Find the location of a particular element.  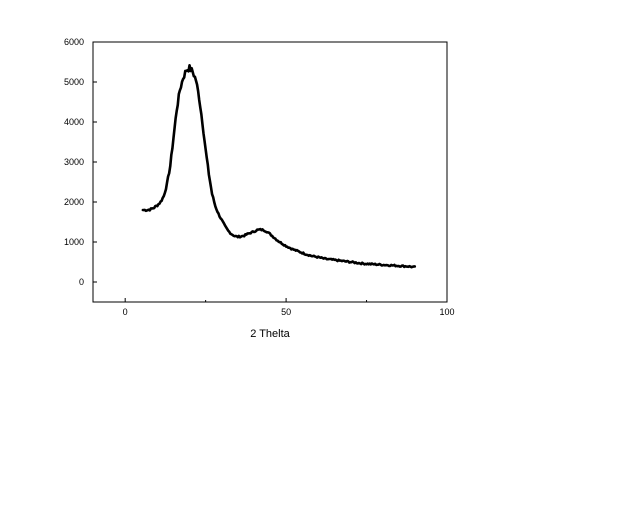

y-tick-label: 5000 is located at coordinates (74, 82).